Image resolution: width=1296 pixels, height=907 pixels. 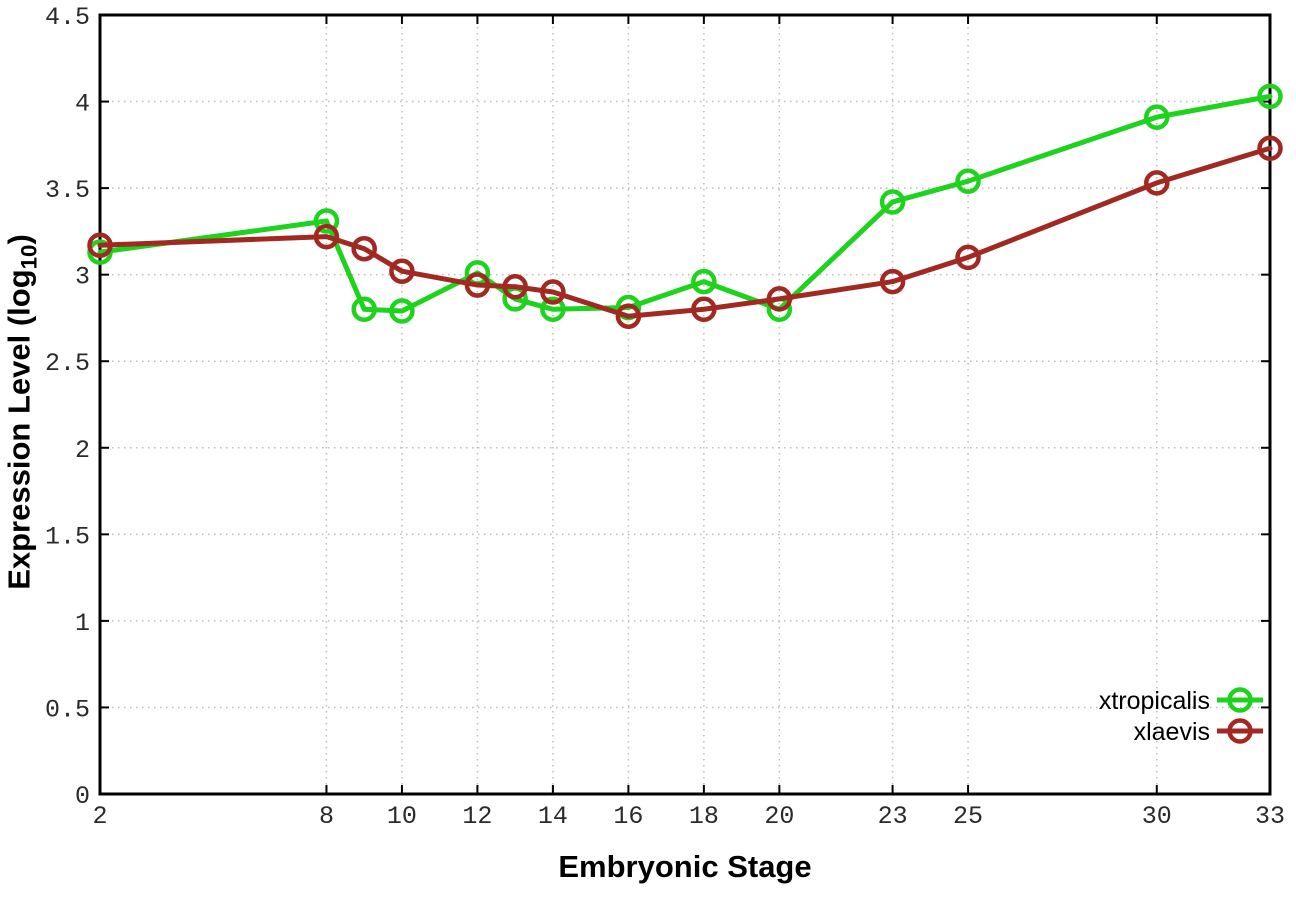 What do you see at coordinates (553, 816) in the screenshot?
I see `x-tick-label: 14` at bounding box center [553, 816].